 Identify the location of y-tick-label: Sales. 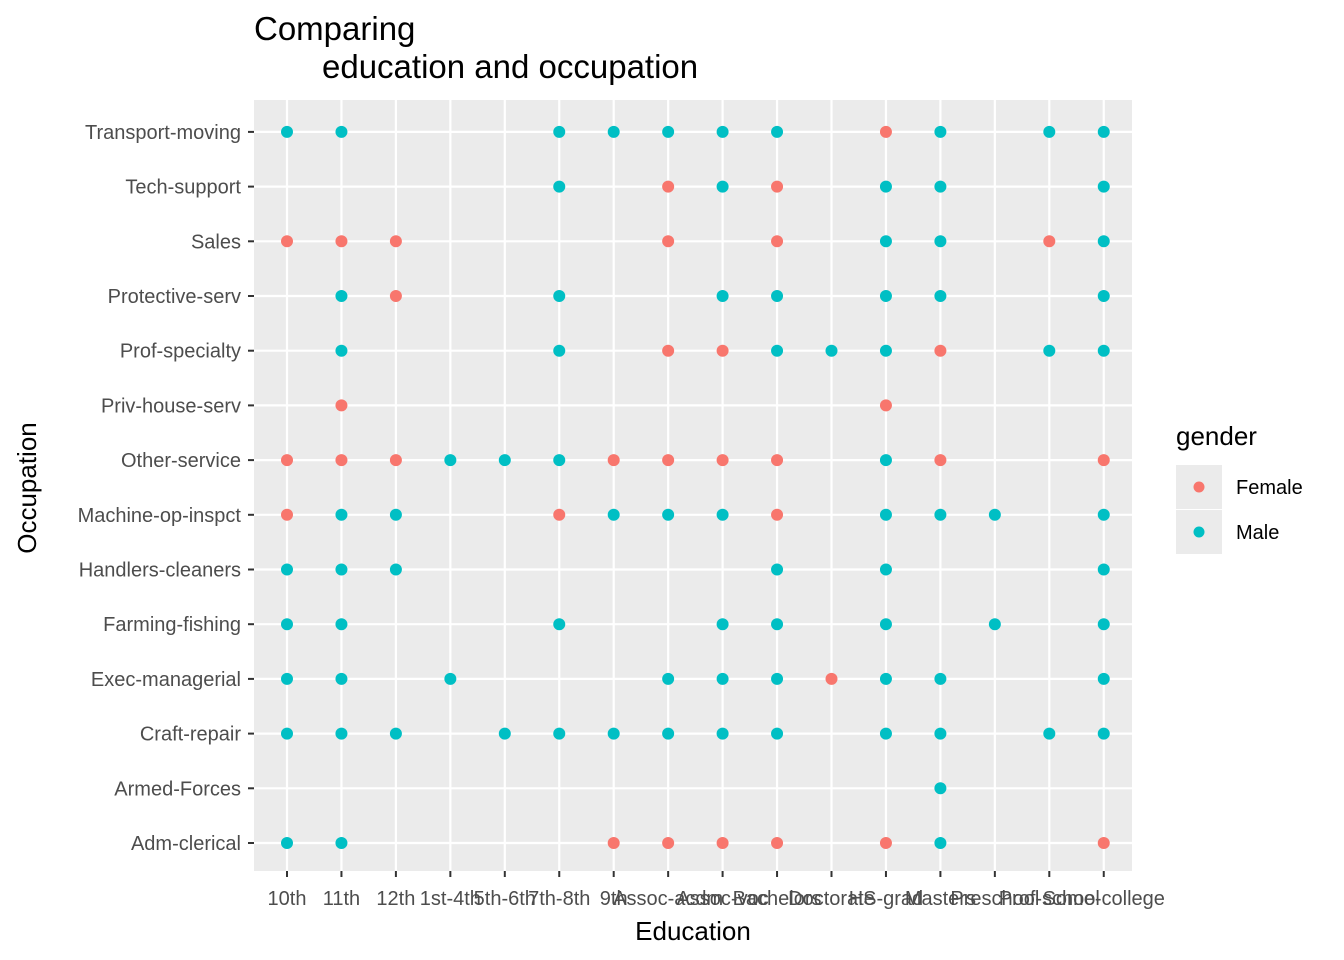
(216, 242).